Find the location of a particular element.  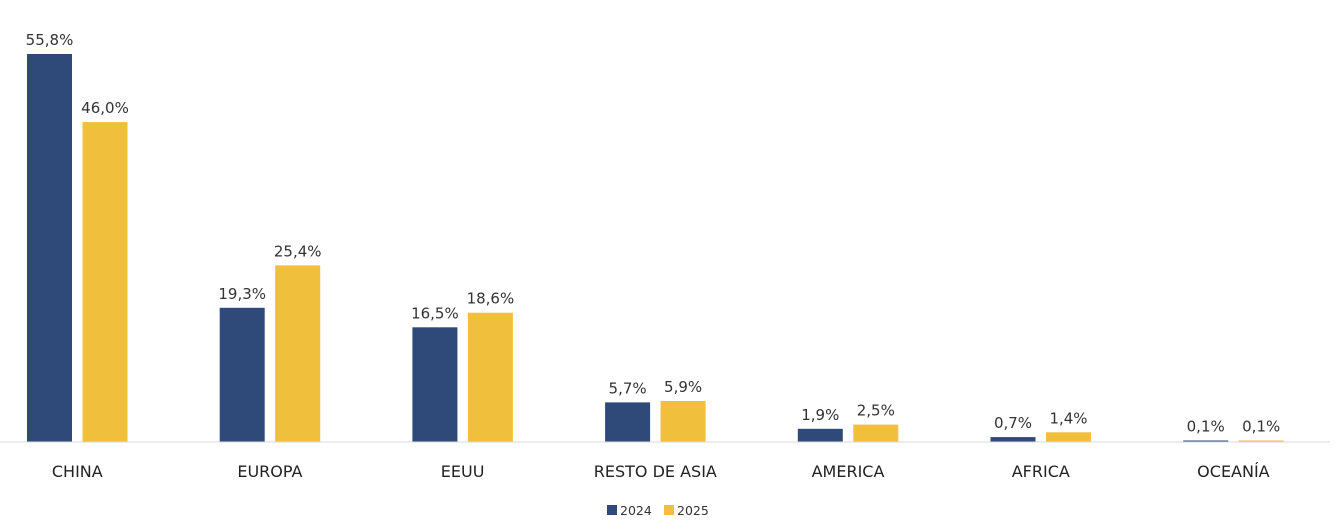

bar-2024-america is located at coordinates (820, 435).